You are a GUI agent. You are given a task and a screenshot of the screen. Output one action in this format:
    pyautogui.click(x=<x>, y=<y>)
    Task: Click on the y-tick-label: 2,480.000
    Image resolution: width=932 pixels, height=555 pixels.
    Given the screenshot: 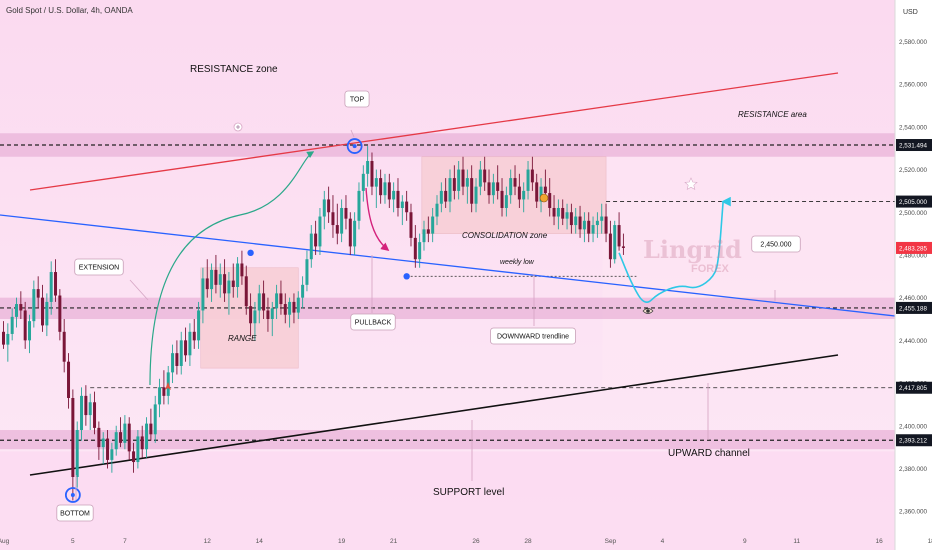 What is the action you would take?
    pyautogui.click(x=913, y=255)
    